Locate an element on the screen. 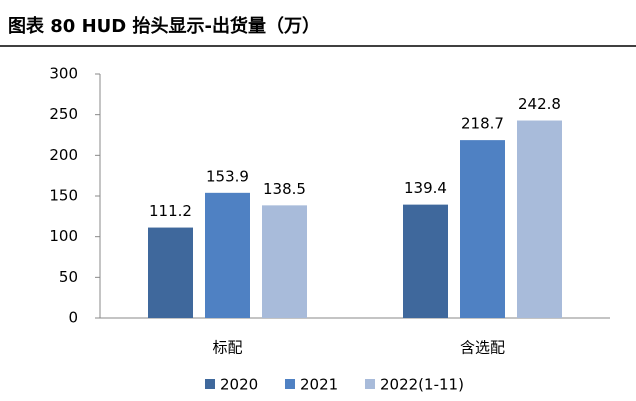 This screenshot has height=401, width=636. value-label: 138.5 is located at coordinates (284, 189).